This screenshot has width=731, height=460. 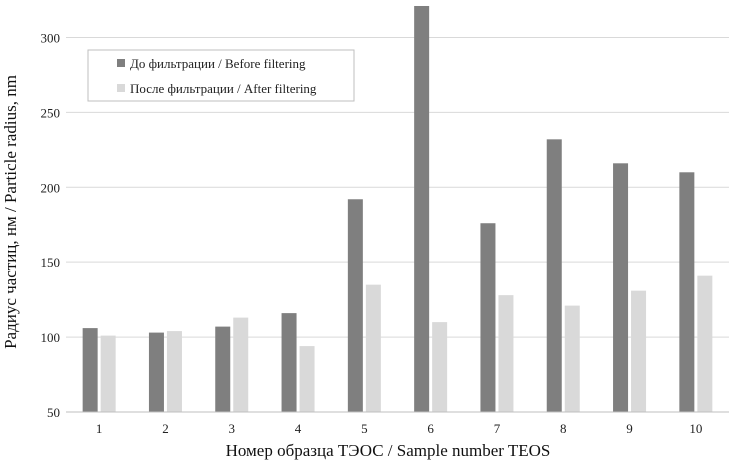 I want to click on bar-sample-8-after, so click(x=572, y=358).